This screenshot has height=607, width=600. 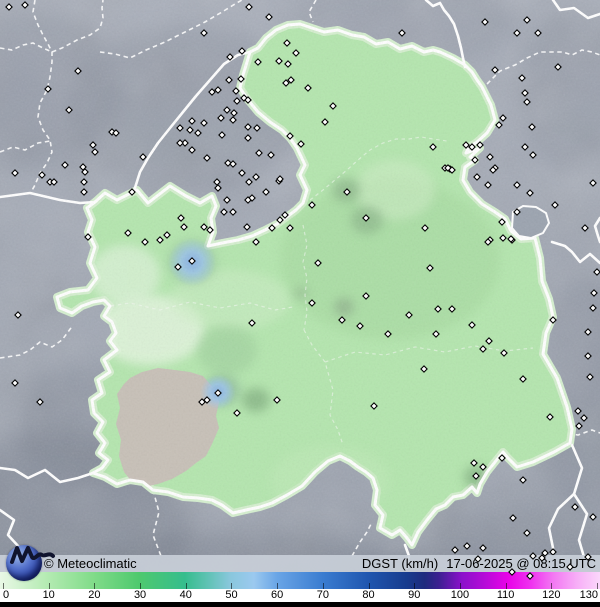 What do you see at coordinates (588, 595) in the screenshot?
I see `scale-tick-label: 130` at bounding box center [588, 595].